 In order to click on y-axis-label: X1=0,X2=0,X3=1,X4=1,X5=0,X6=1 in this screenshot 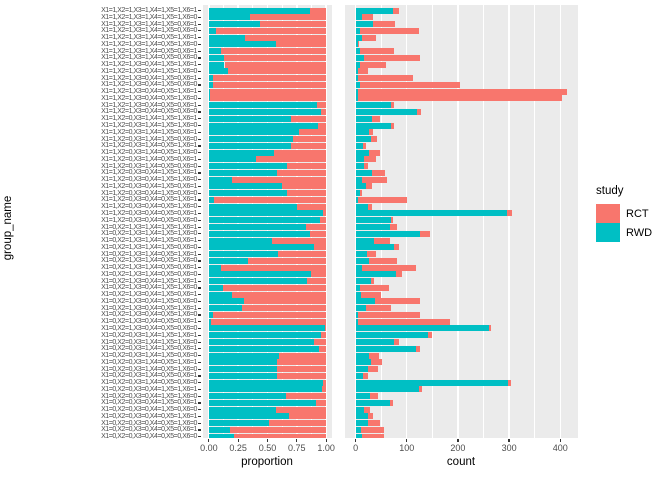, I will do `click(149, 349)`.